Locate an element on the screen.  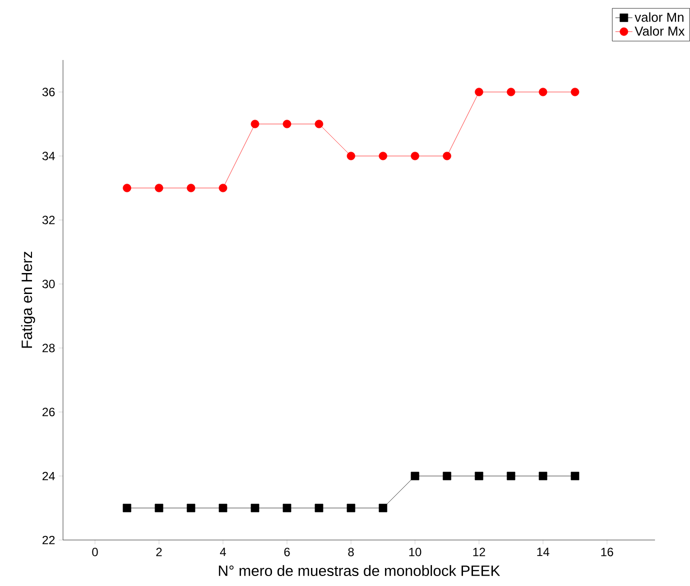
x-tick-label: 12 is located at coordinates (479, 552).